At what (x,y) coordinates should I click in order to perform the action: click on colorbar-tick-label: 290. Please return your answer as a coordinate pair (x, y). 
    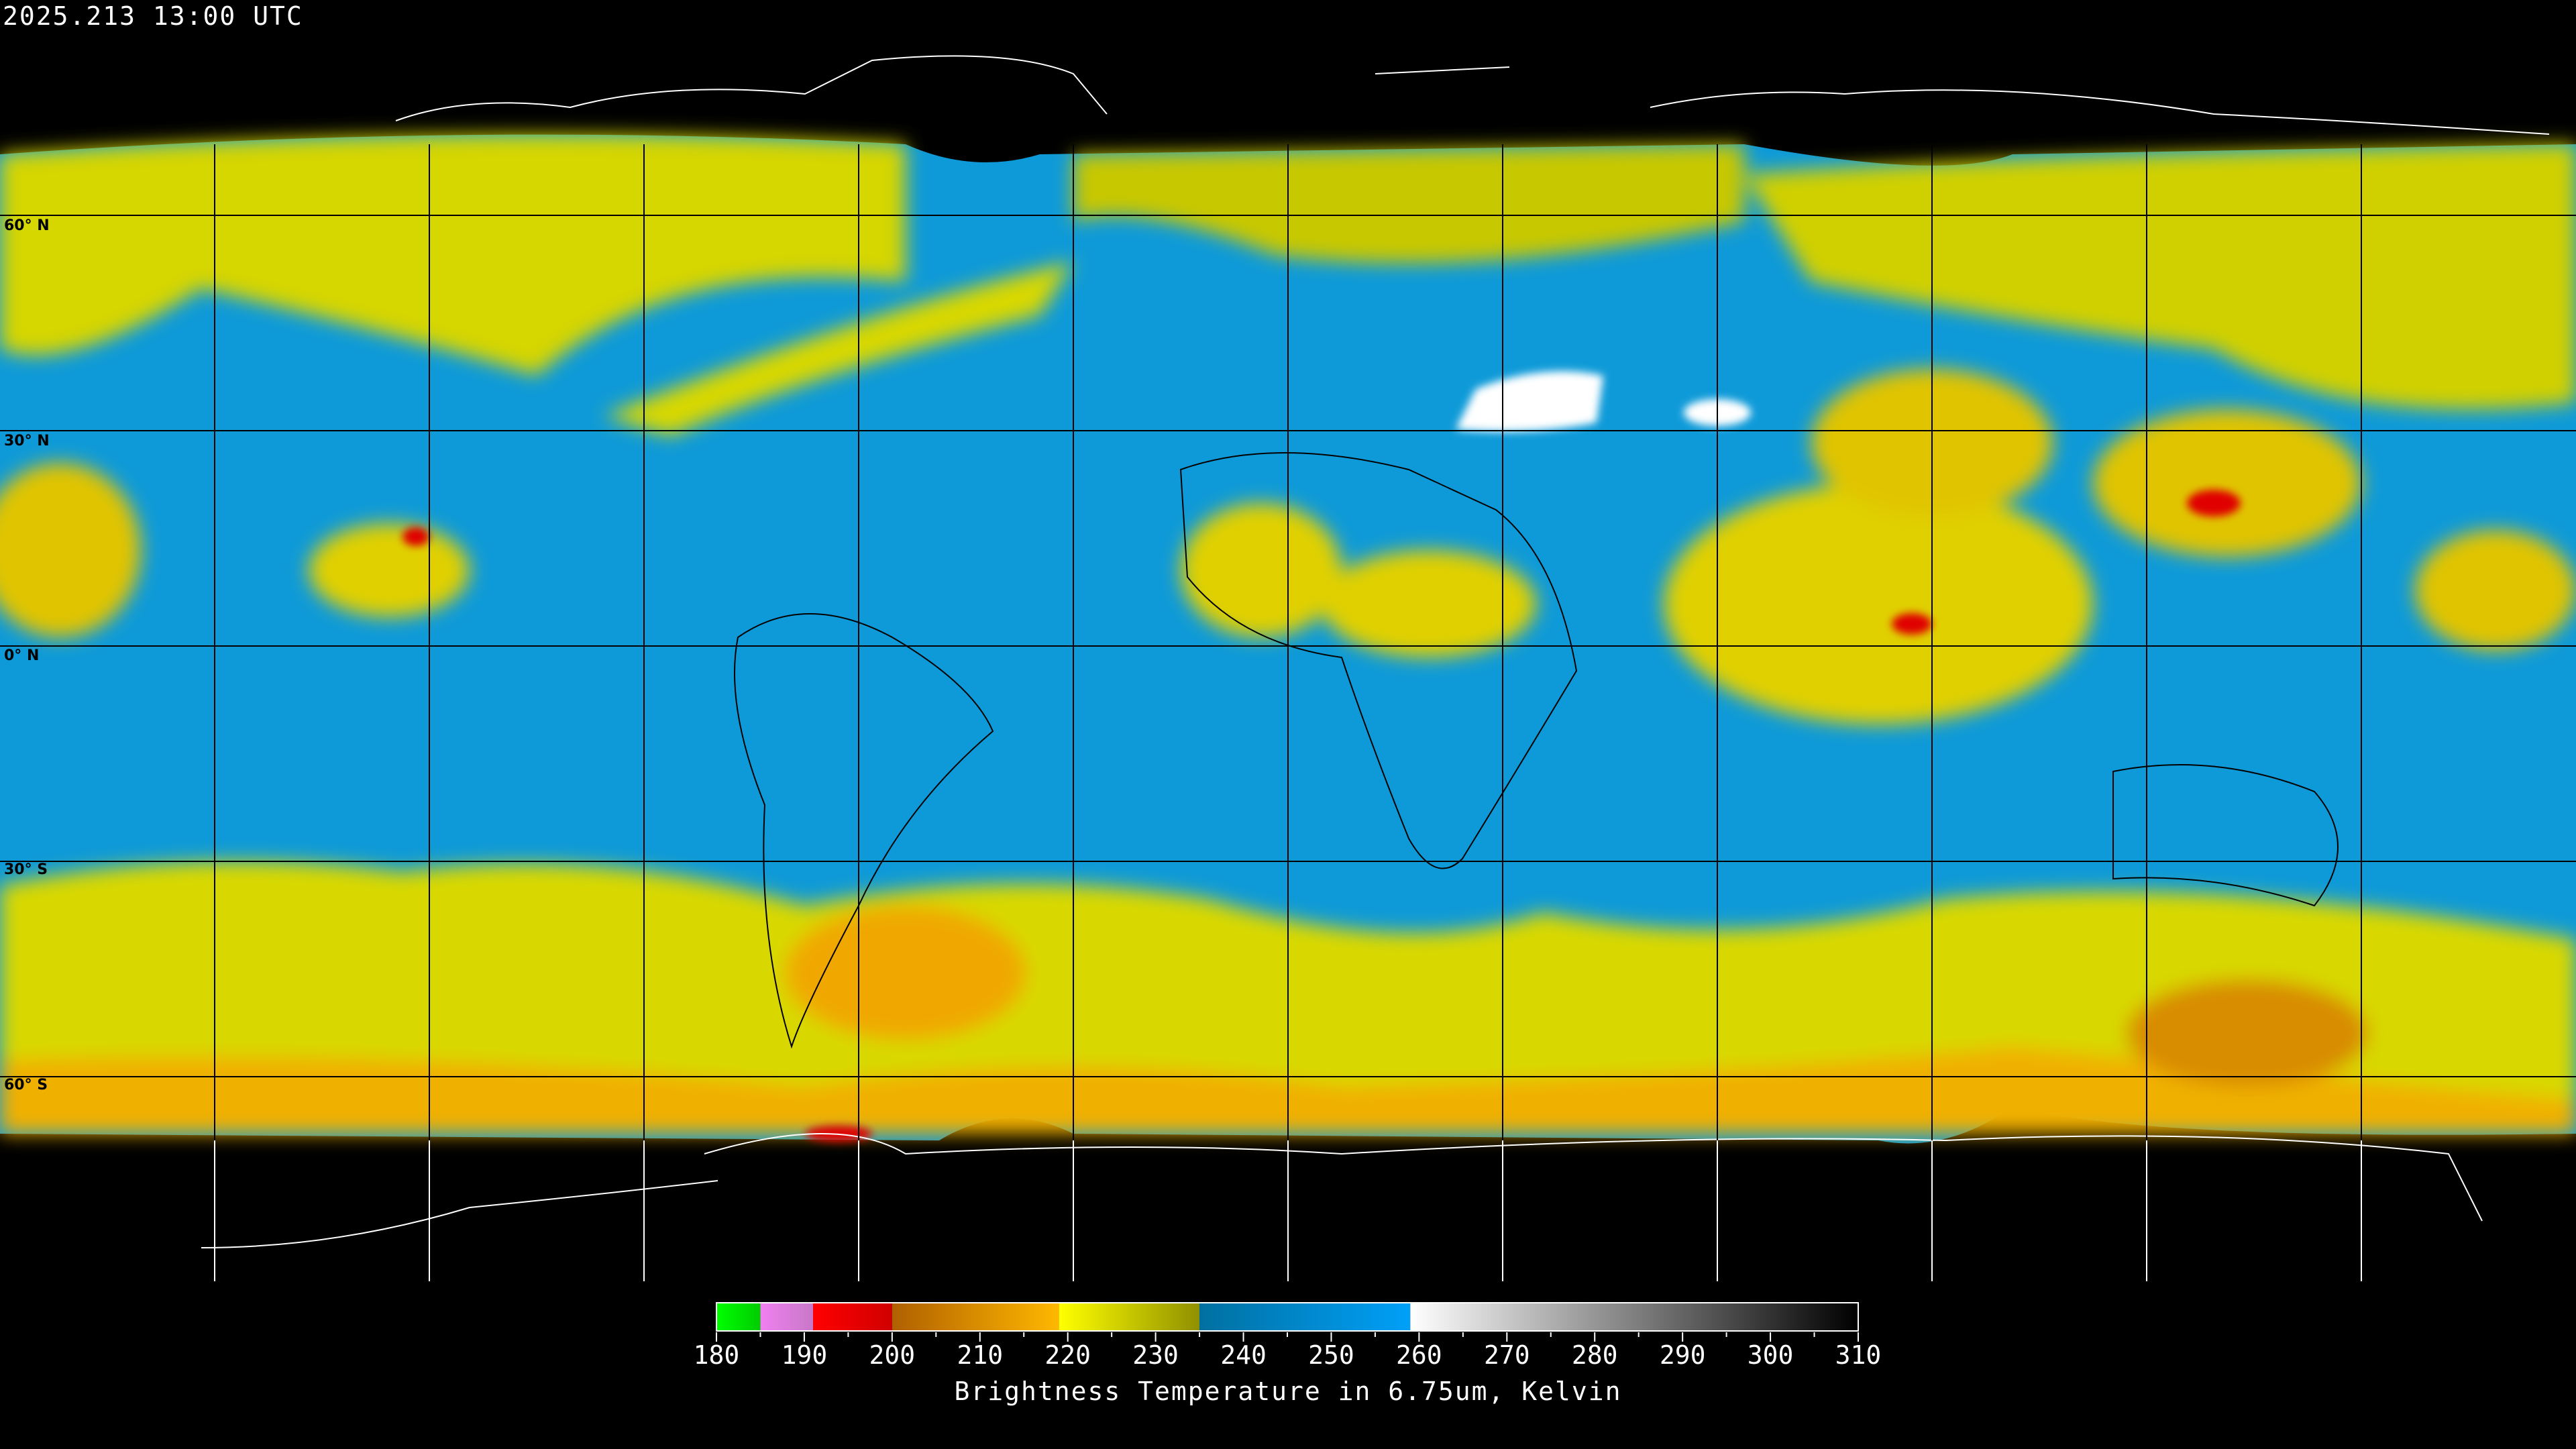
    Looking at the image, I should click on (1682, 1355).